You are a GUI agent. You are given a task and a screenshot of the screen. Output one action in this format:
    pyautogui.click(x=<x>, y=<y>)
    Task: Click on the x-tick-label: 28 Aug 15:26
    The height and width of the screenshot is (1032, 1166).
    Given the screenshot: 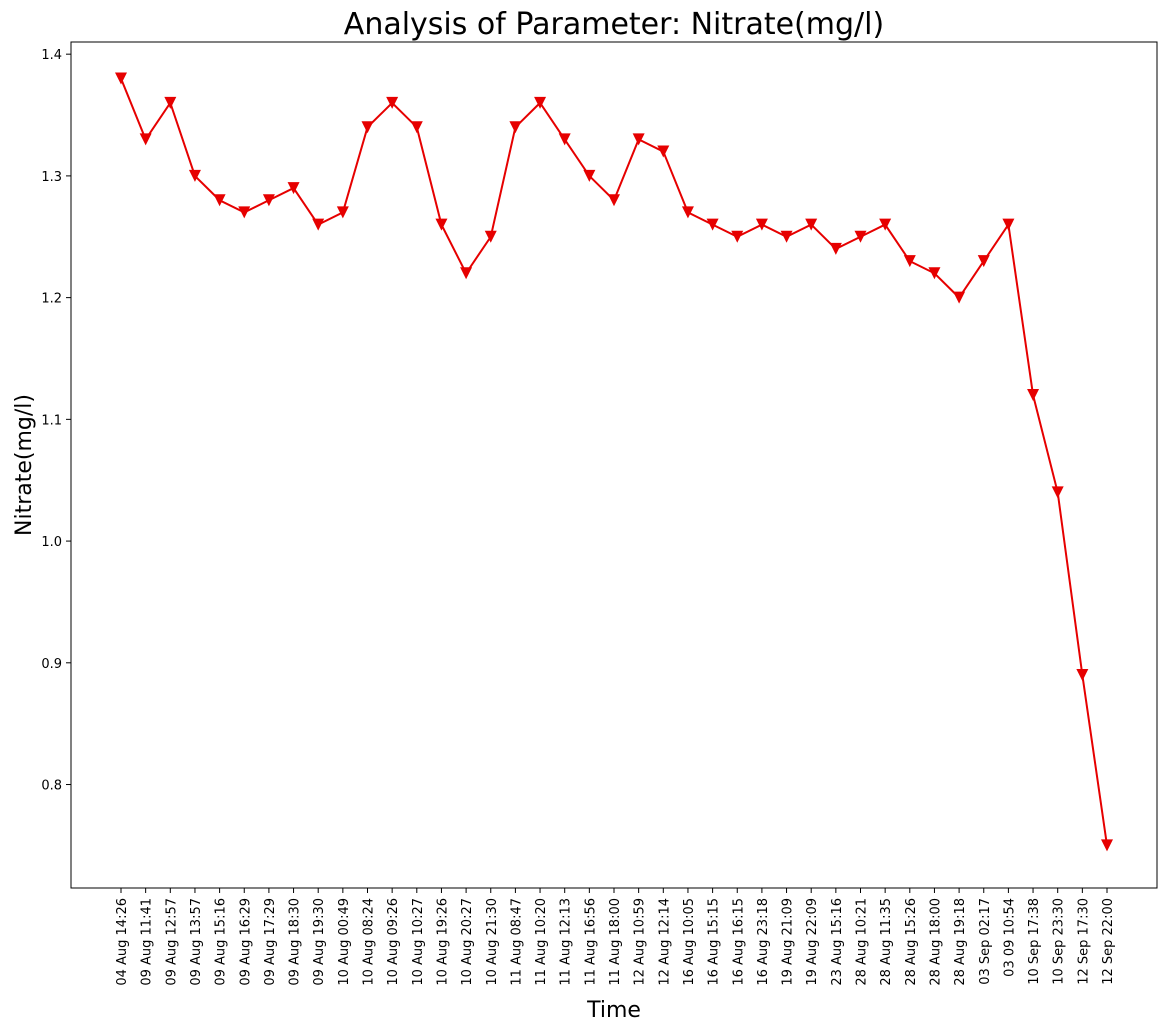 What is the action you would take?
    pyautogui.click(x=911, y=942)
    